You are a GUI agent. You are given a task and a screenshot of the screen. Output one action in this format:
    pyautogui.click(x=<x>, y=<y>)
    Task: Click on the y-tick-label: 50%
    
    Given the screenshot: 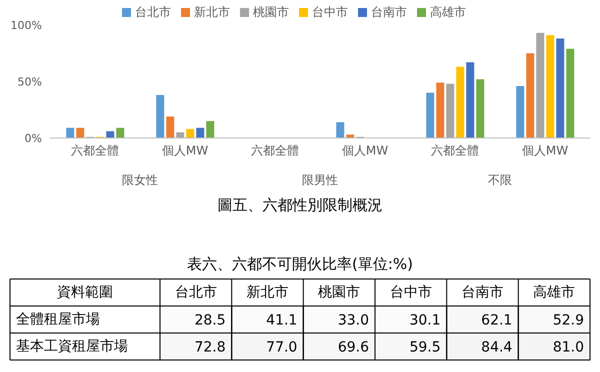 What is the action you would take?
    pyautogui.click(x=30, y=81)
    